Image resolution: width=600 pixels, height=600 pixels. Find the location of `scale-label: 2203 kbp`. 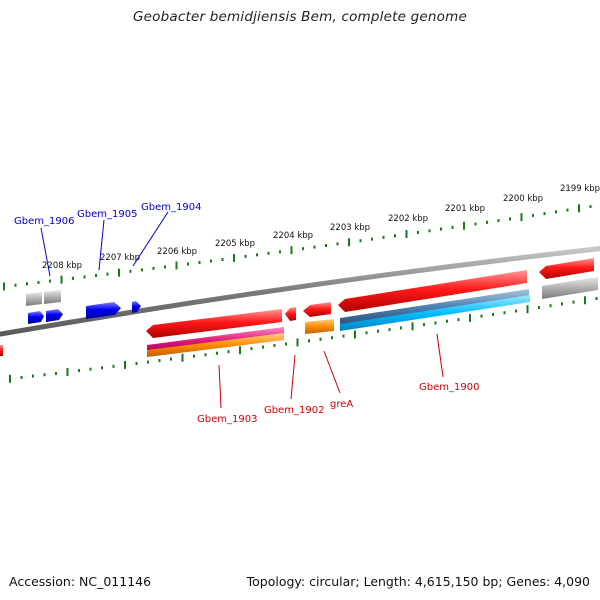

scale-label: 2203 kbp is located at coordinates (350, 228).